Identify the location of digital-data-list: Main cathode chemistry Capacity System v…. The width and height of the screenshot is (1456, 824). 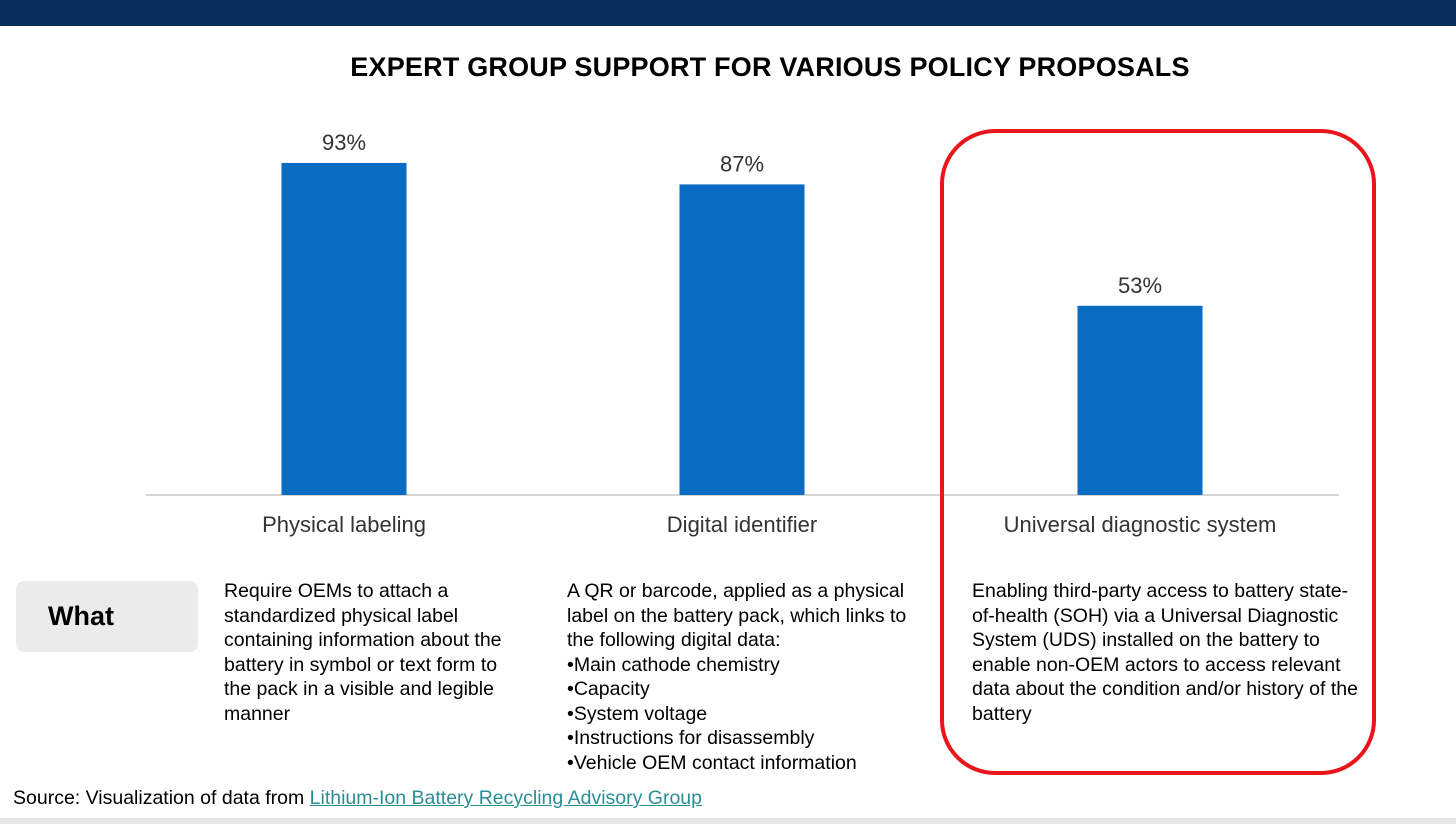
(747, 714).